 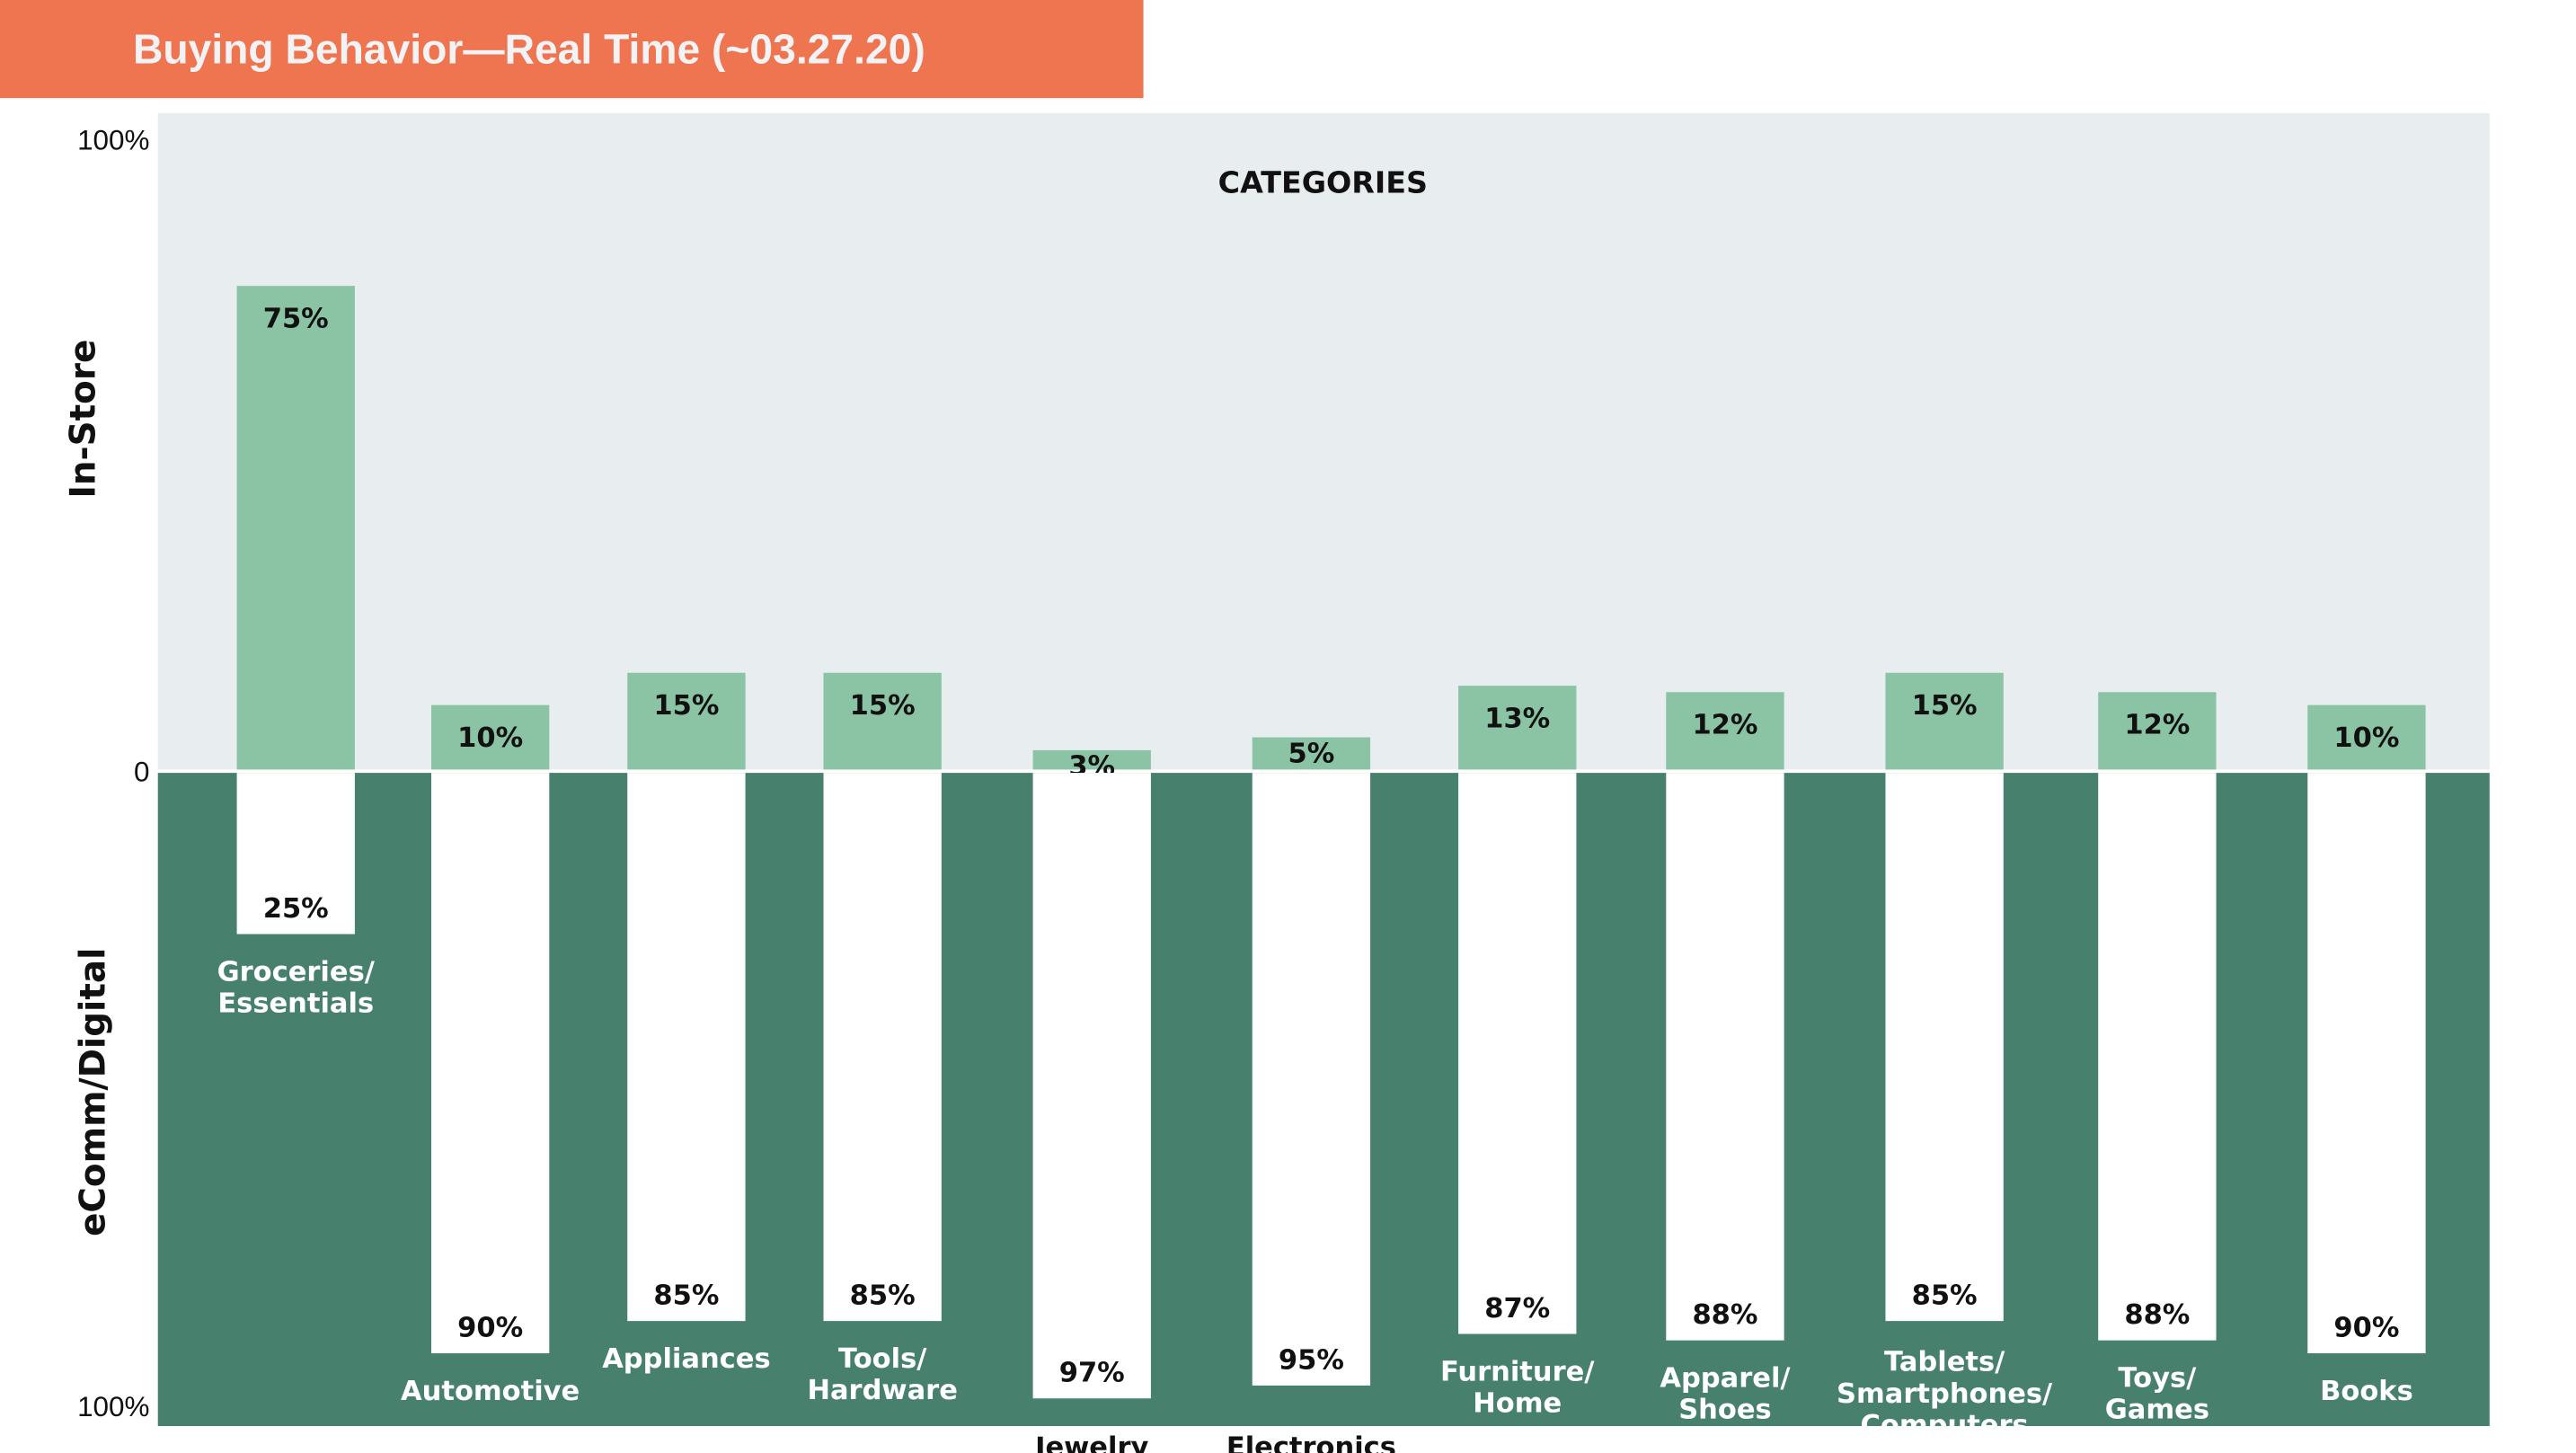 I want to click on category-label-line: Toys/, so click(x=2157, y=1378).